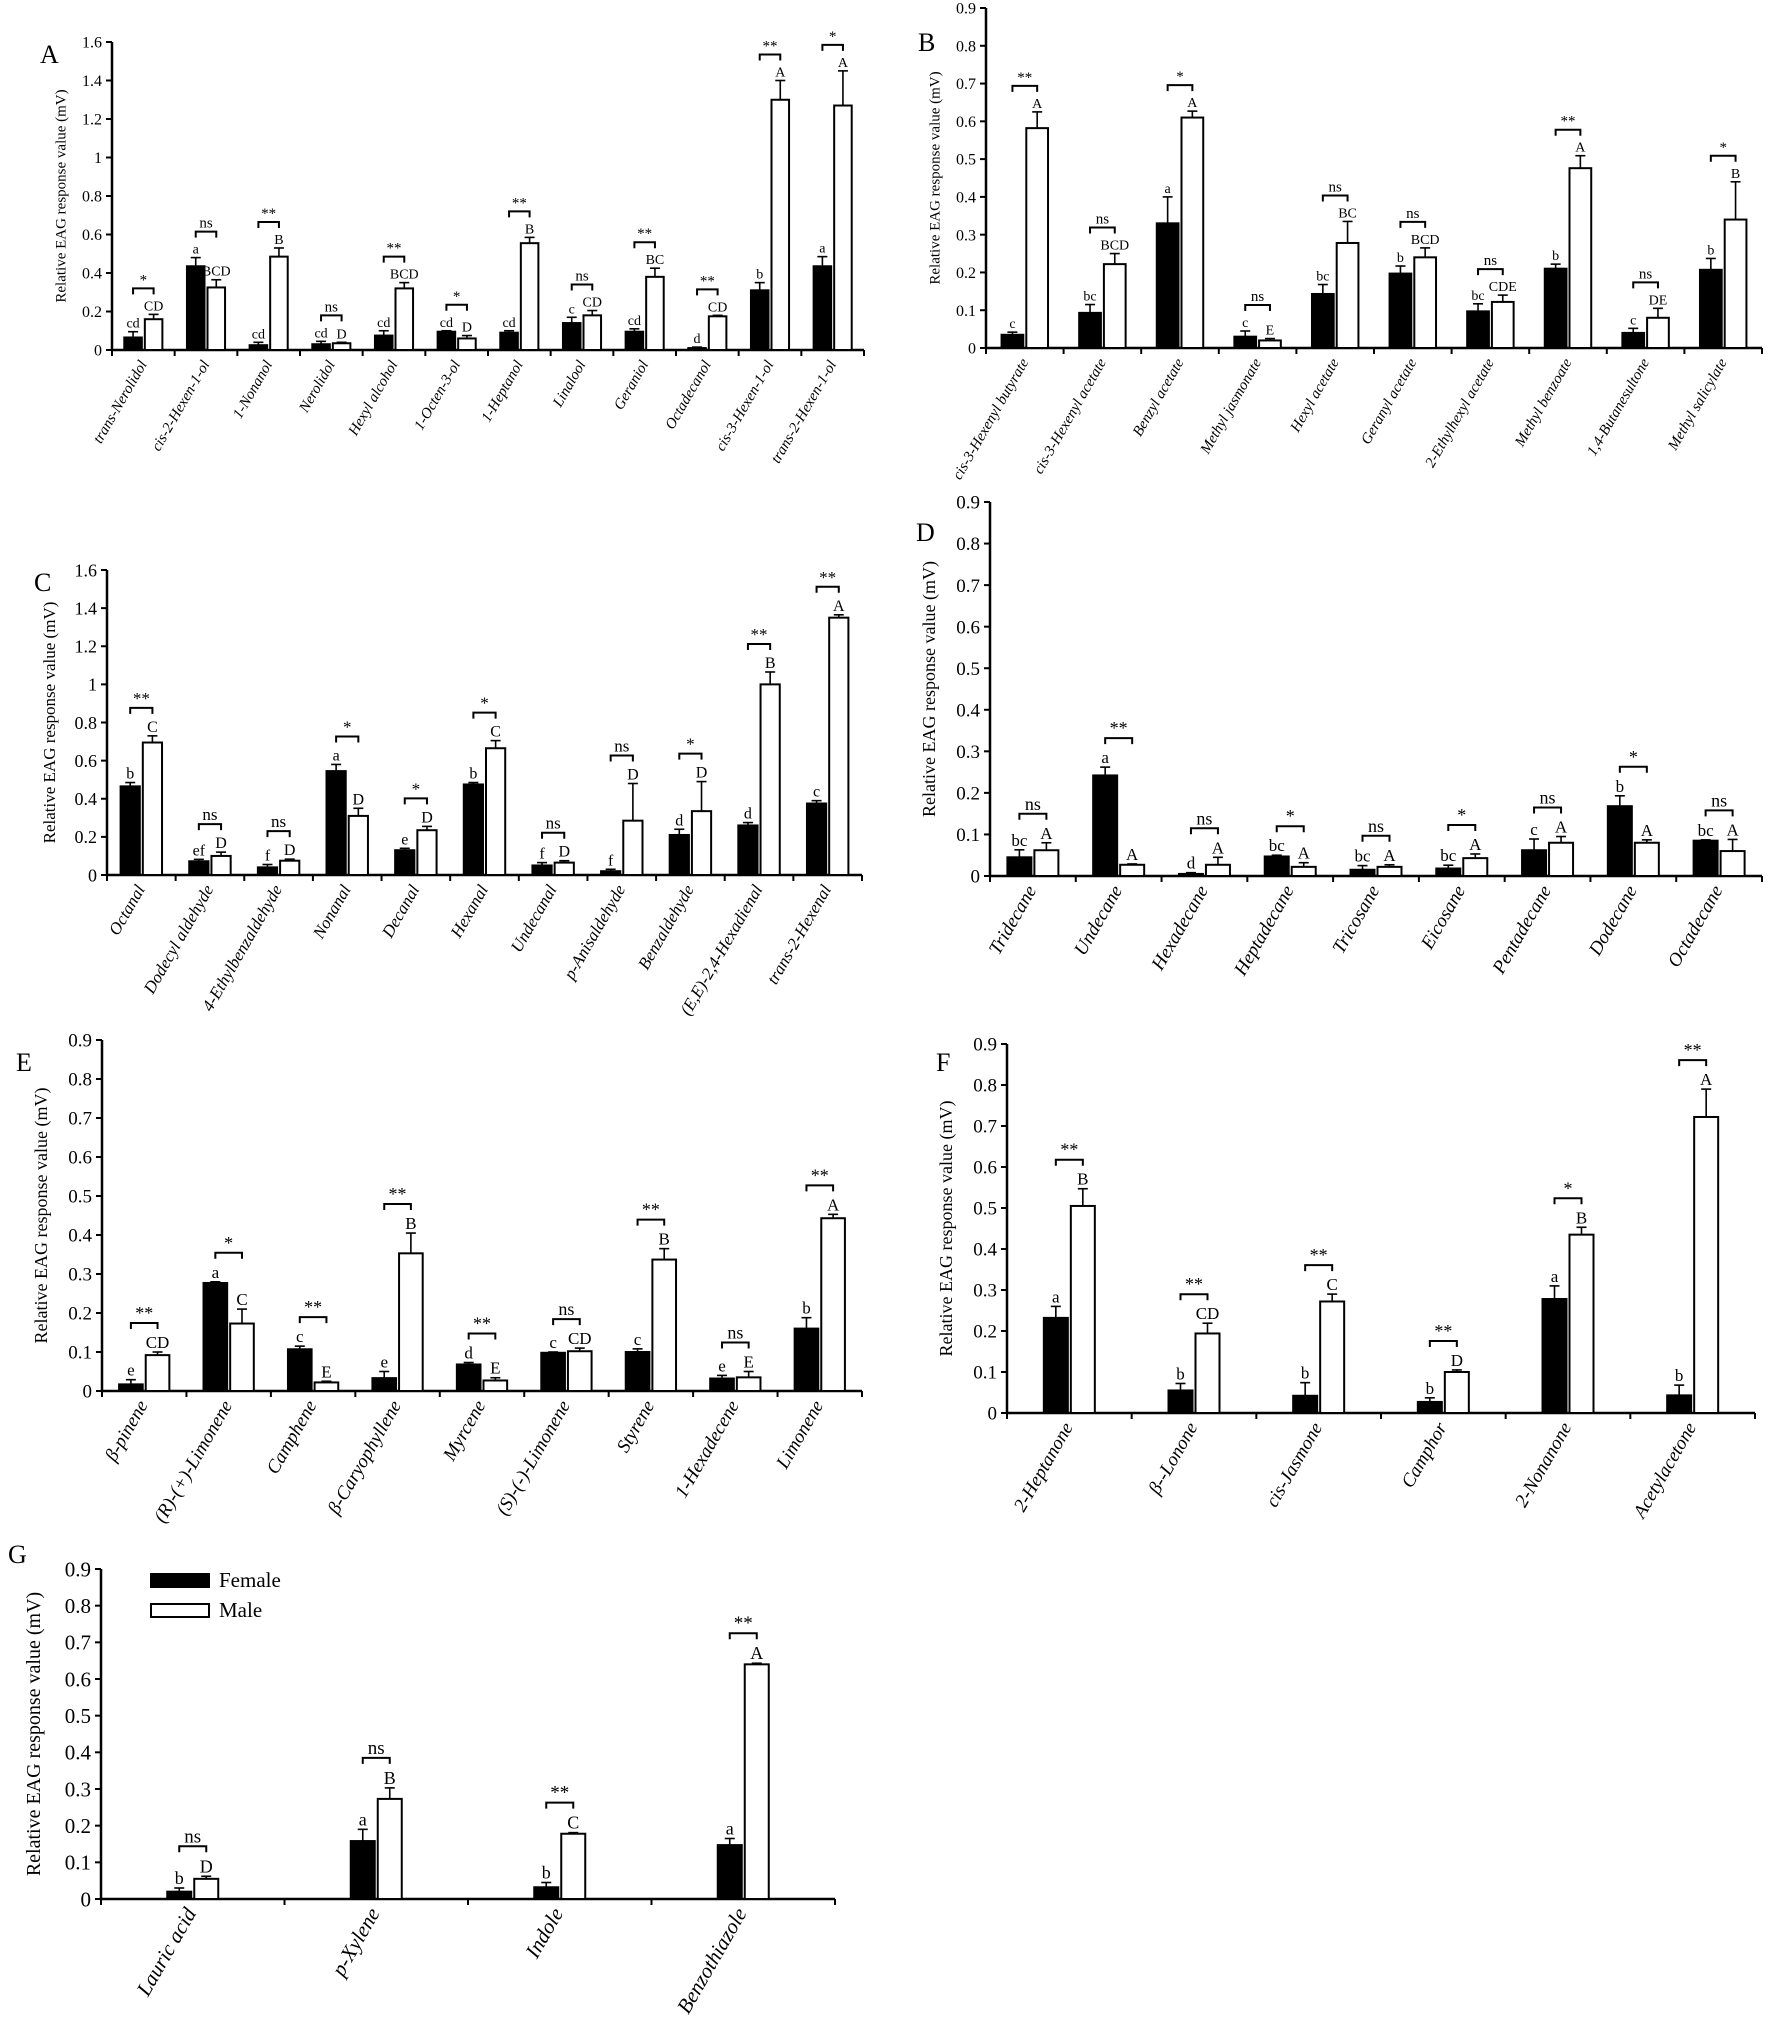 The width and height of the screenshot is (1772, 2029). What do you see at coordinates (927, 42) in the screenshot?
I see `panel-letter: B` at bounding box center [927, 42].